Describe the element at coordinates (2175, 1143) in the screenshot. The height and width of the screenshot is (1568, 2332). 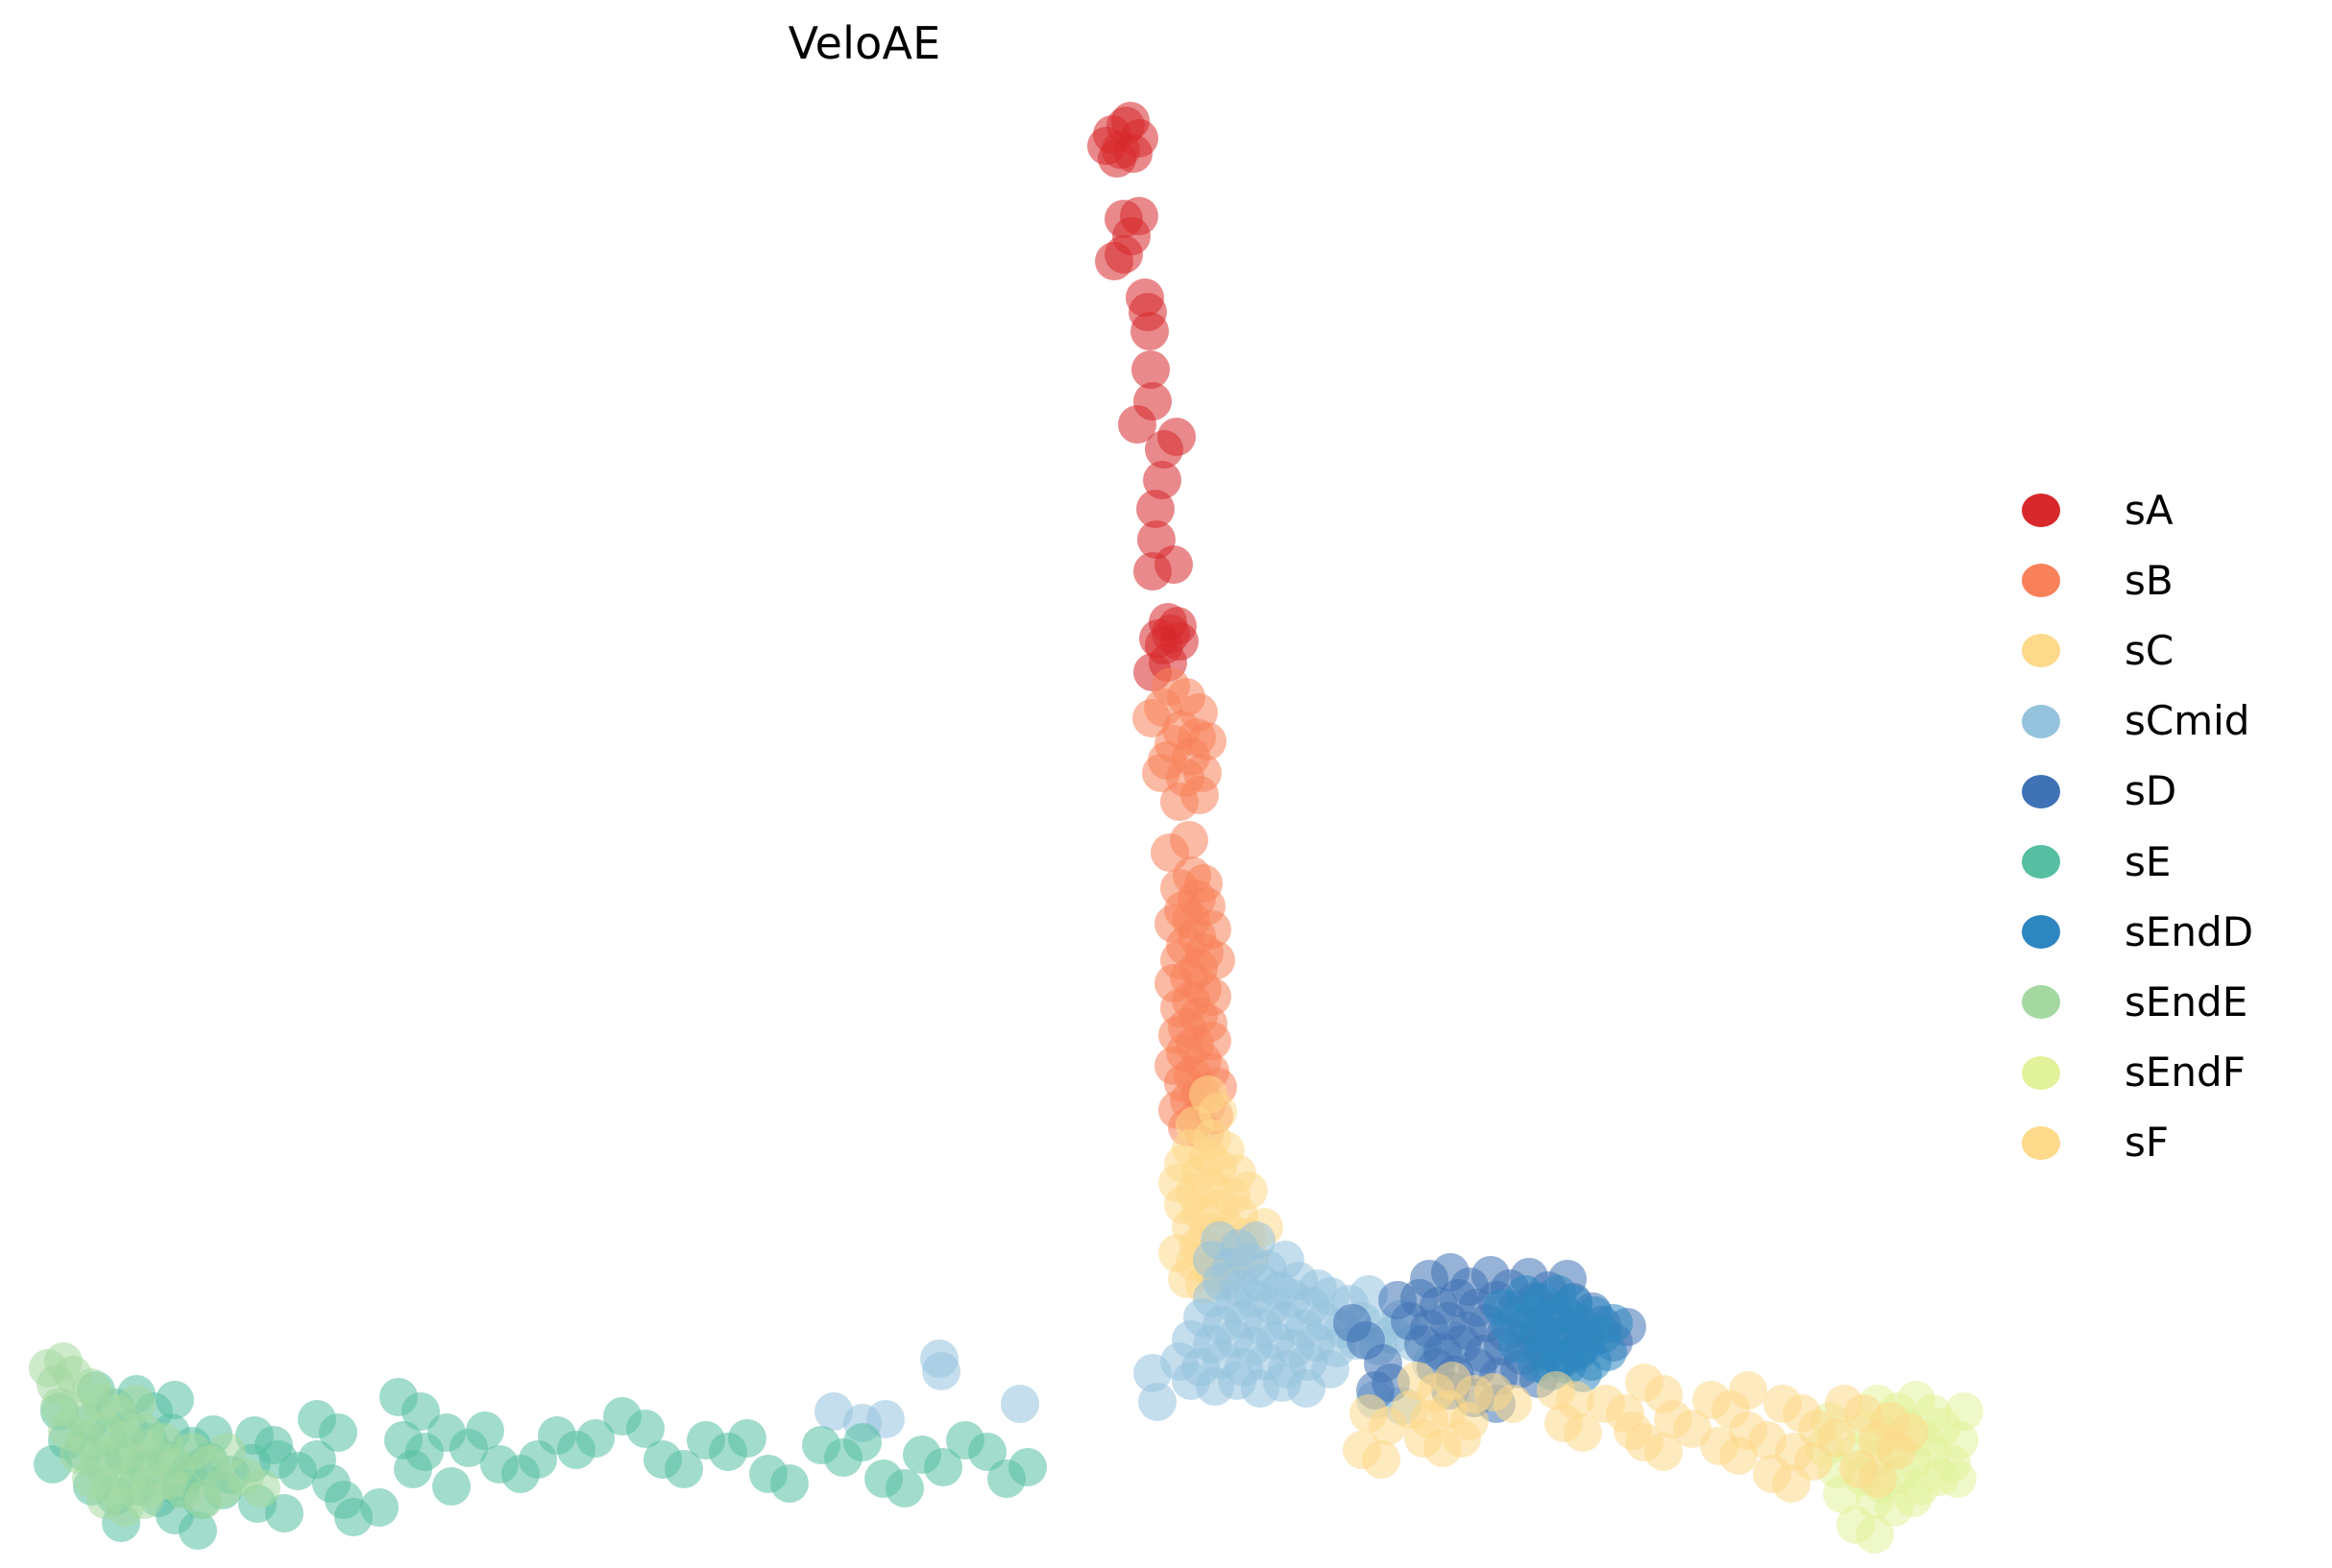
I see `legend-item-sF: sF` at that location.